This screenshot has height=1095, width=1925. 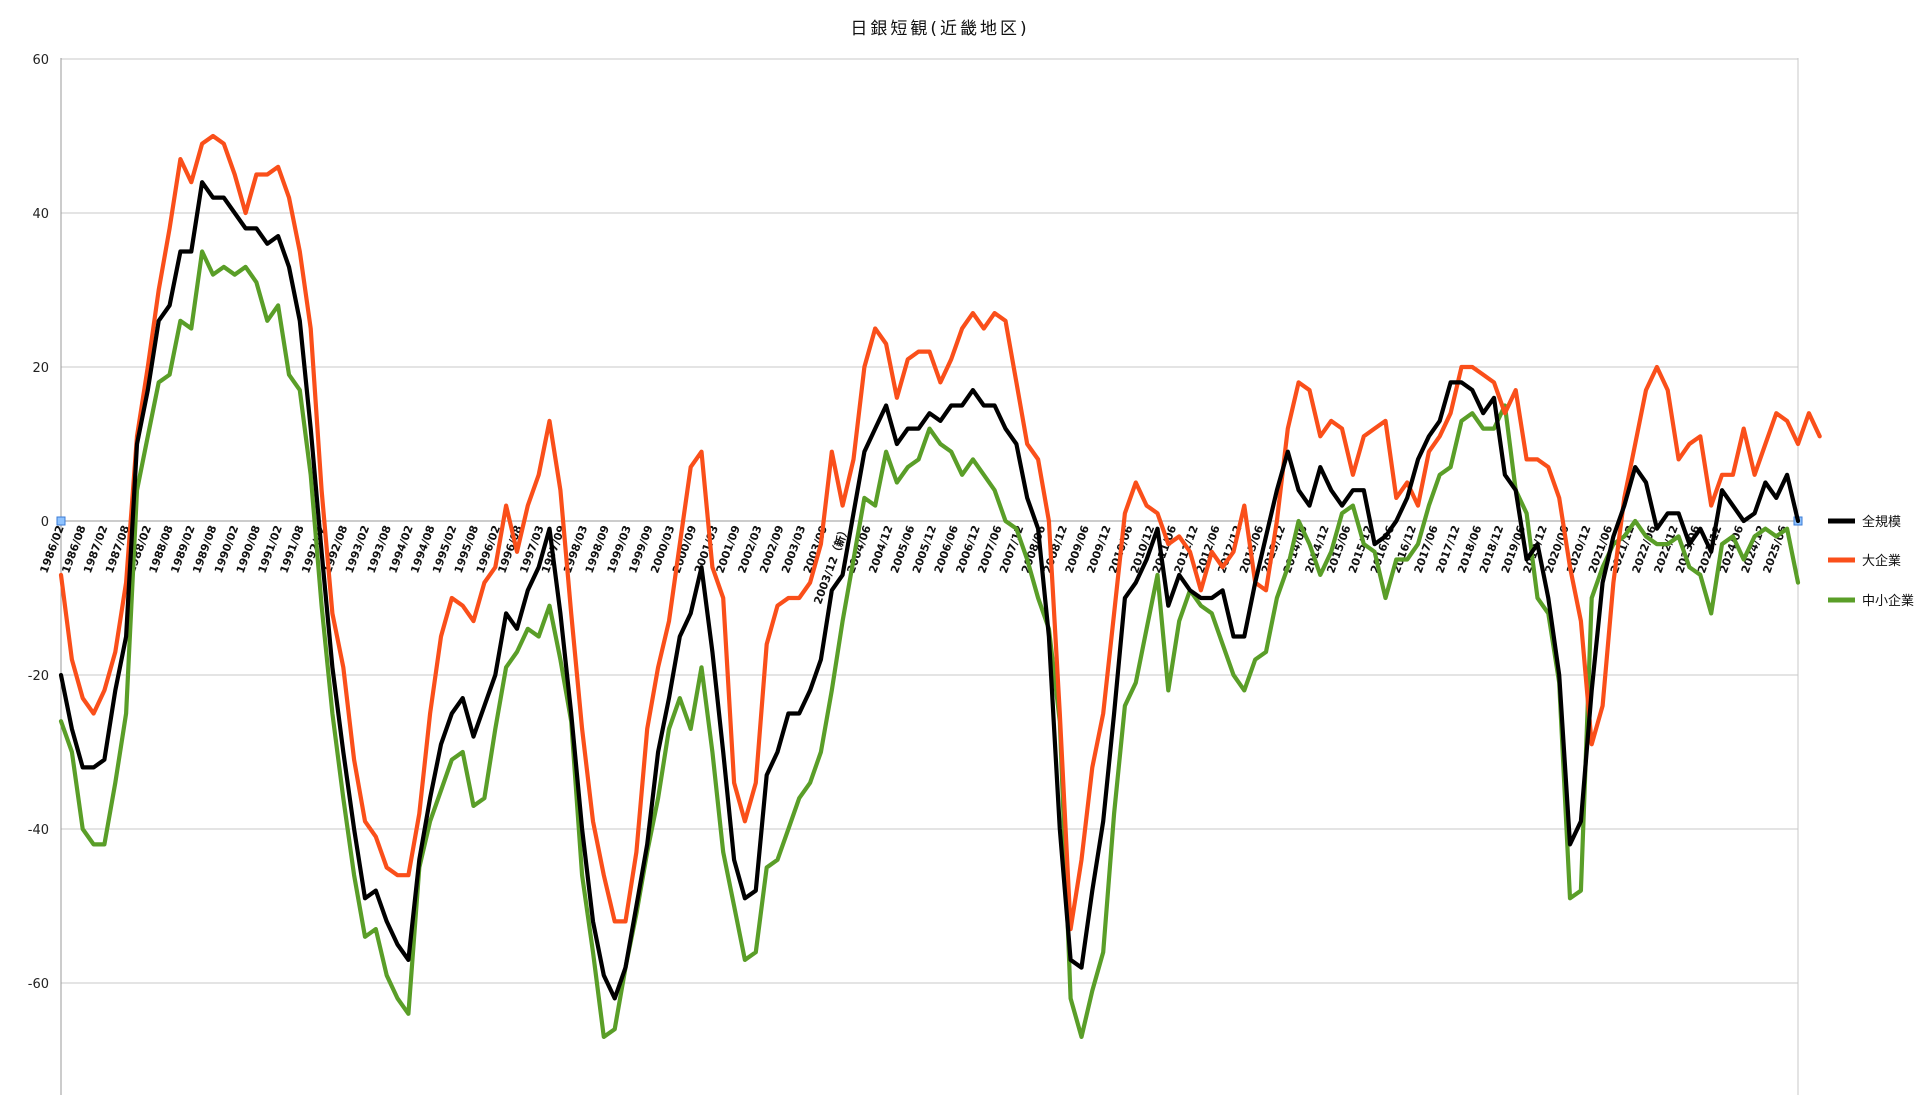 What do you see at coordinates (45, 522) in the screenshot?
I see `y-tick-label: 0` at bounding box center [45, 522].